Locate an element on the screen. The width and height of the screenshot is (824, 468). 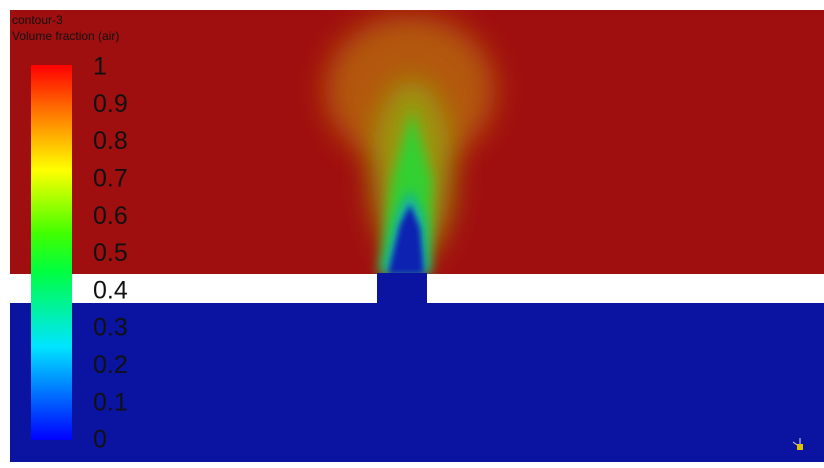
triad-origin is located at coordinates (800, 447).